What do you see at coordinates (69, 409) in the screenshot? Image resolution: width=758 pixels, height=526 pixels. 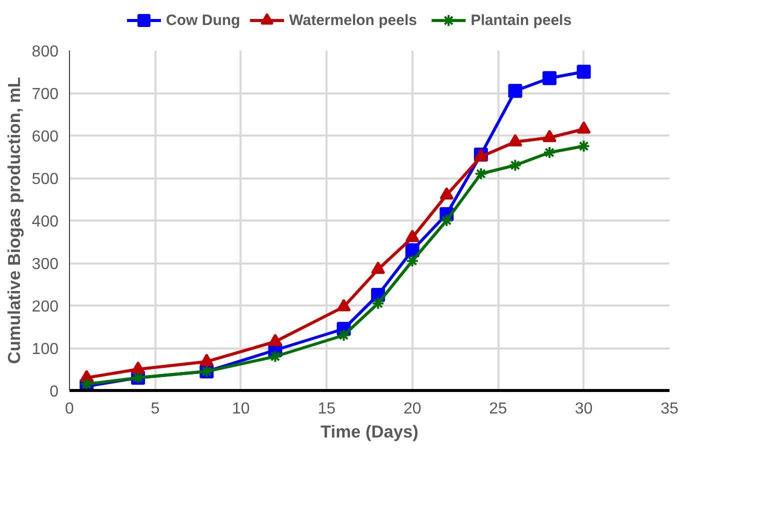 I see `x-tick-label: 0` at bounding box center [69, 409].